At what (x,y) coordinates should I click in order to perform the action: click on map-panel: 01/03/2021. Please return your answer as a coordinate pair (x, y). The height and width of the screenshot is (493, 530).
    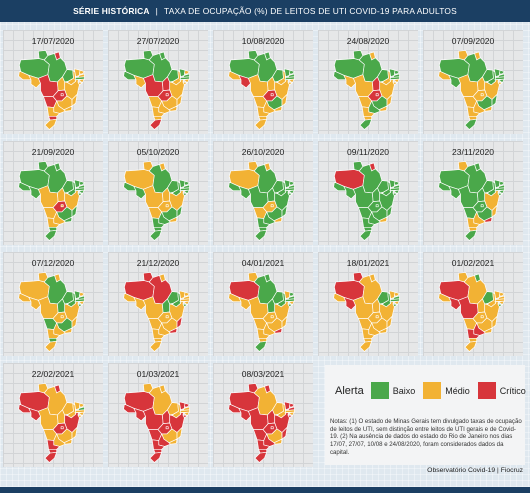
    Looking at the image, I should click on (158, 415).